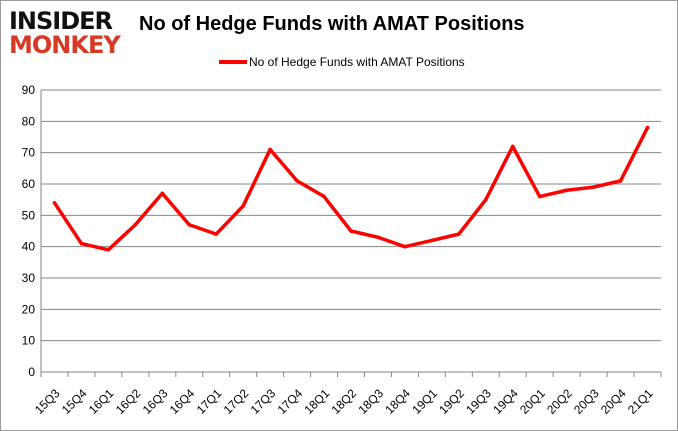 This screenshot has height=431, width=678. What do you see at coordinates (128, 401) in the screenshot?
I see `x-tick-label: 16Q2` at bounding box center [128, 401].